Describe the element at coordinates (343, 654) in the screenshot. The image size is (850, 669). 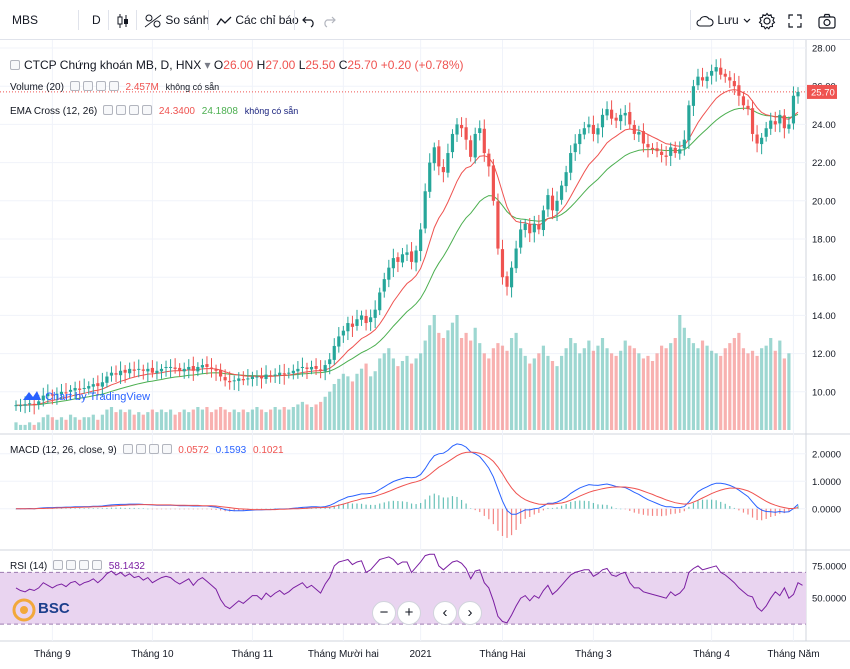
I see `time-tick-label: Tháng Mười hai` at that location.